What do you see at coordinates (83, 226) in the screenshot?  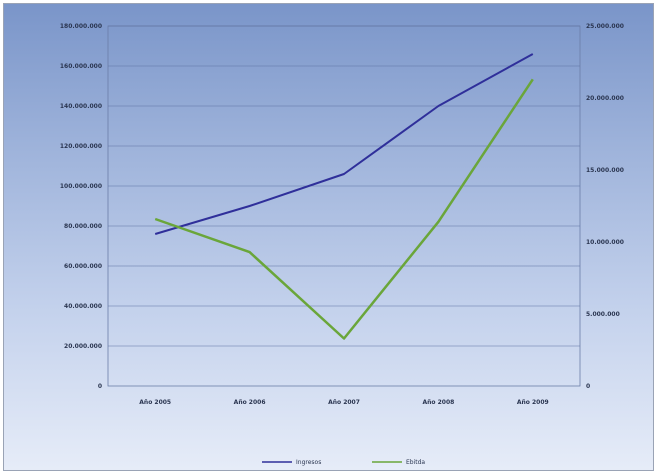 I see `left-tick-label: 80.000.000` at bounding box center [83, 226].